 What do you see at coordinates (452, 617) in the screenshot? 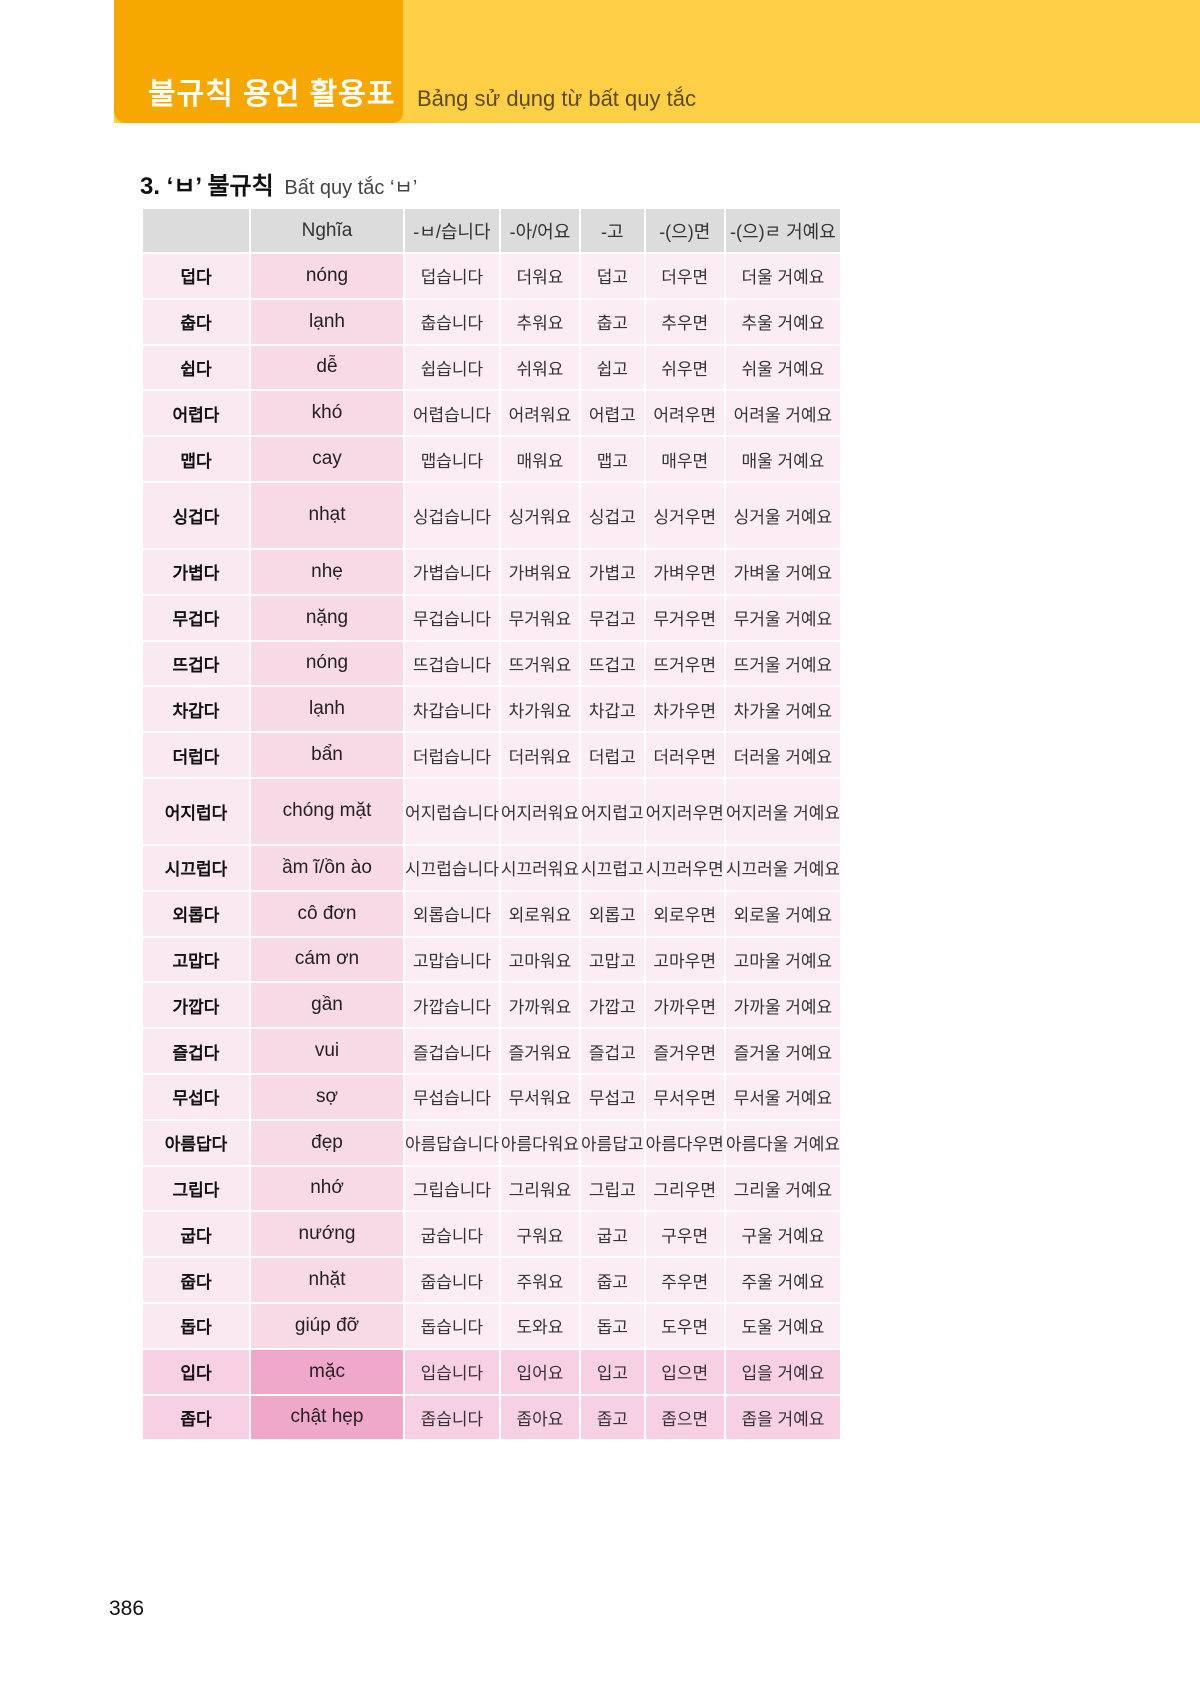
I see `conjugation-cell: 무겁습니다` at bounding box center [452, 617].